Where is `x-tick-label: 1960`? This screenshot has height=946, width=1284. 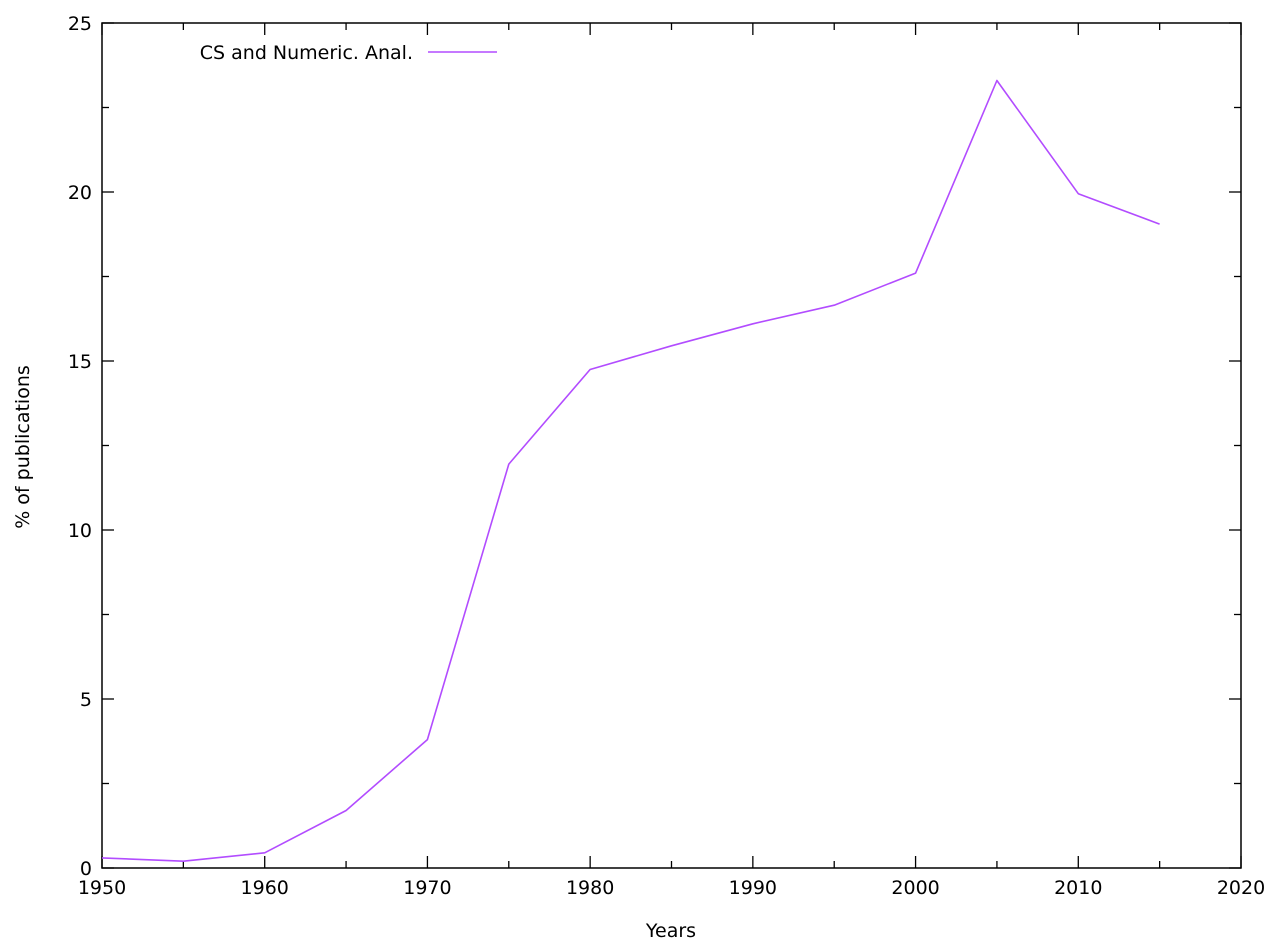
x-tick-label: 1960 is located at coordinates (265, 888).